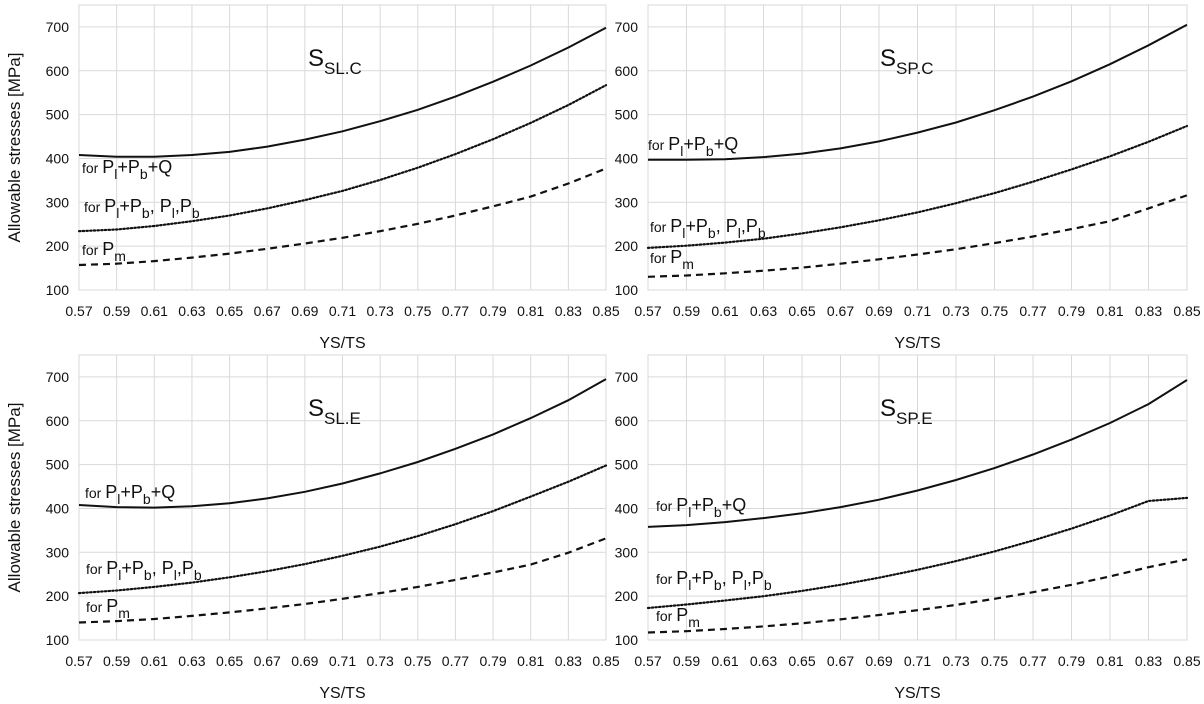 This screenshot has width=1204, height=704. What do you see at coordinates (335, 61) in the screenshot?
I see `panel-title: SSL.C` at bounding box center [335, 61].